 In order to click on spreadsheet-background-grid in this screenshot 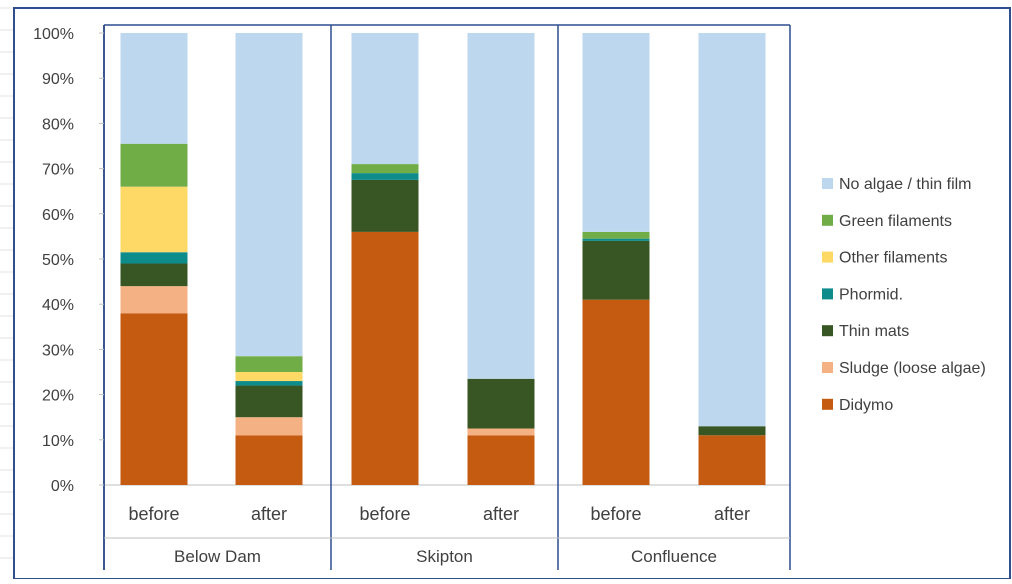, I will do `click(7, 283)`.